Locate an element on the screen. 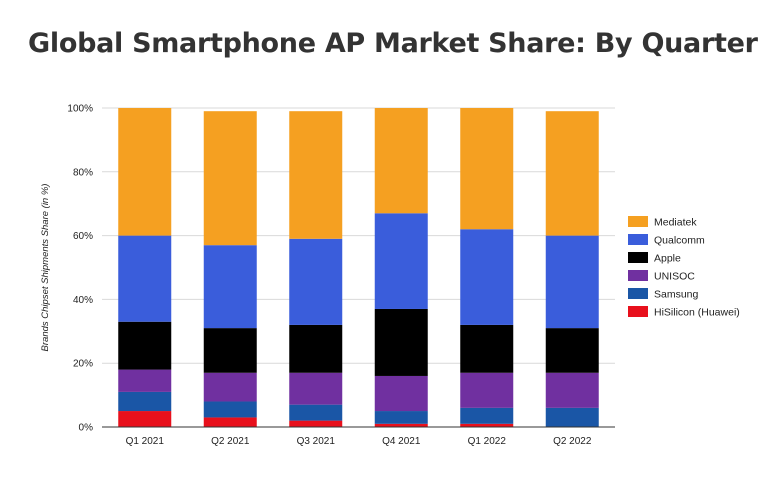 The width and height of the screenshot is (769, 481). legend-label: Qualcomm is located at coordinates (679, 241).